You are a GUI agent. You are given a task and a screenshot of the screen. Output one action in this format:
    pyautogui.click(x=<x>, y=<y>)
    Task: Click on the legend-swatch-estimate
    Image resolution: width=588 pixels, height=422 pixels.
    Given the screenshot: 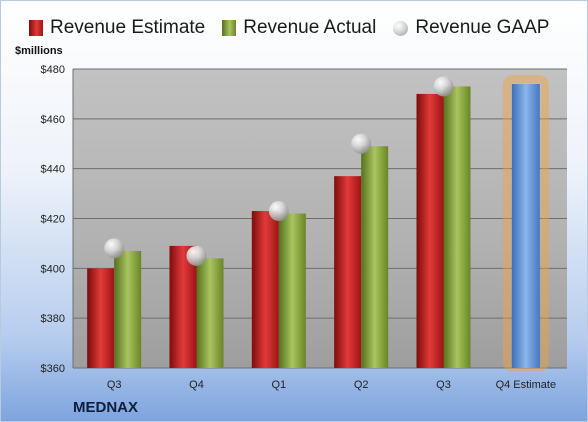 What is the action you would take?
    pyautogui.click(x=36, y=28)
    